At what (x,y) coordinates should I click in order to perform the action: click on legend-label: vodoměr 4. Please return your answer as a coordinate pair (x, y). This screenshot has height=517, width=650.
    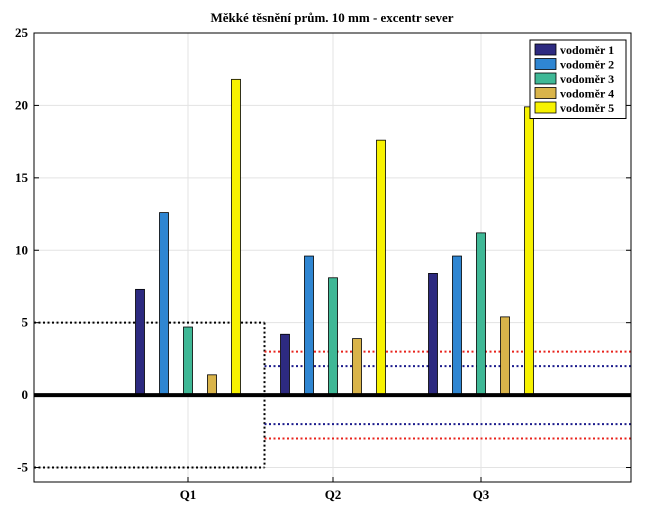
    Looking at the image, I should click on (587, 94).